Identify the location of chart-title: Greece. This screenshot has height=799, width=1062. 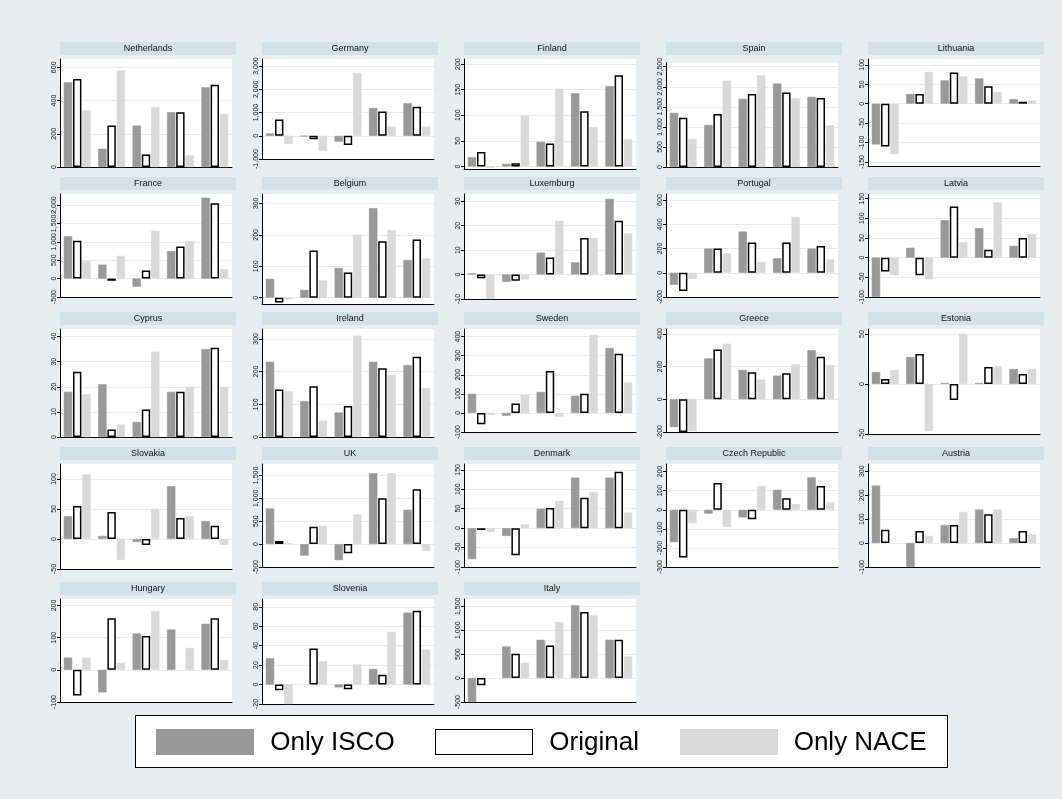
(754, 318).